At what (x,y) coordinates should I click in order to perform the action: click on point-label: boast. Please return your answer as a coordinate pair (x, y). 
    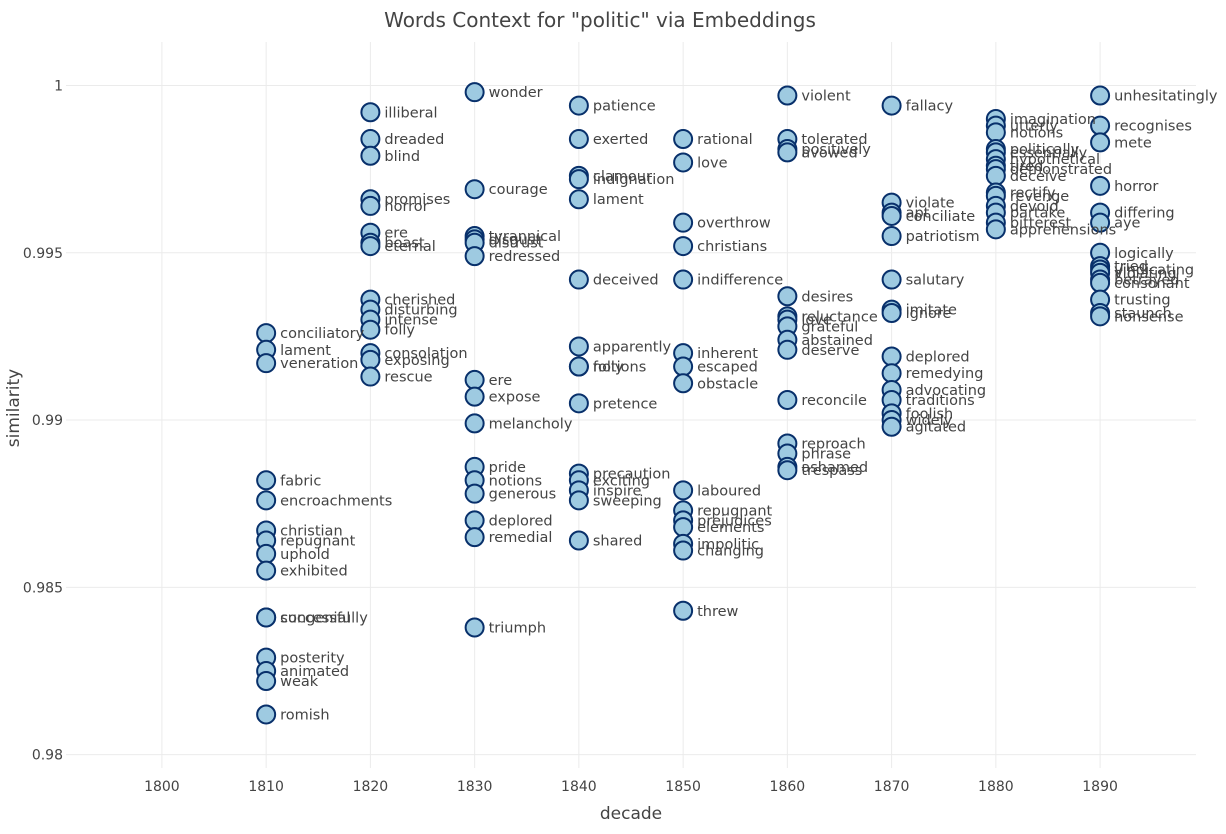
    Looking at the image, I should click on (404, 244).